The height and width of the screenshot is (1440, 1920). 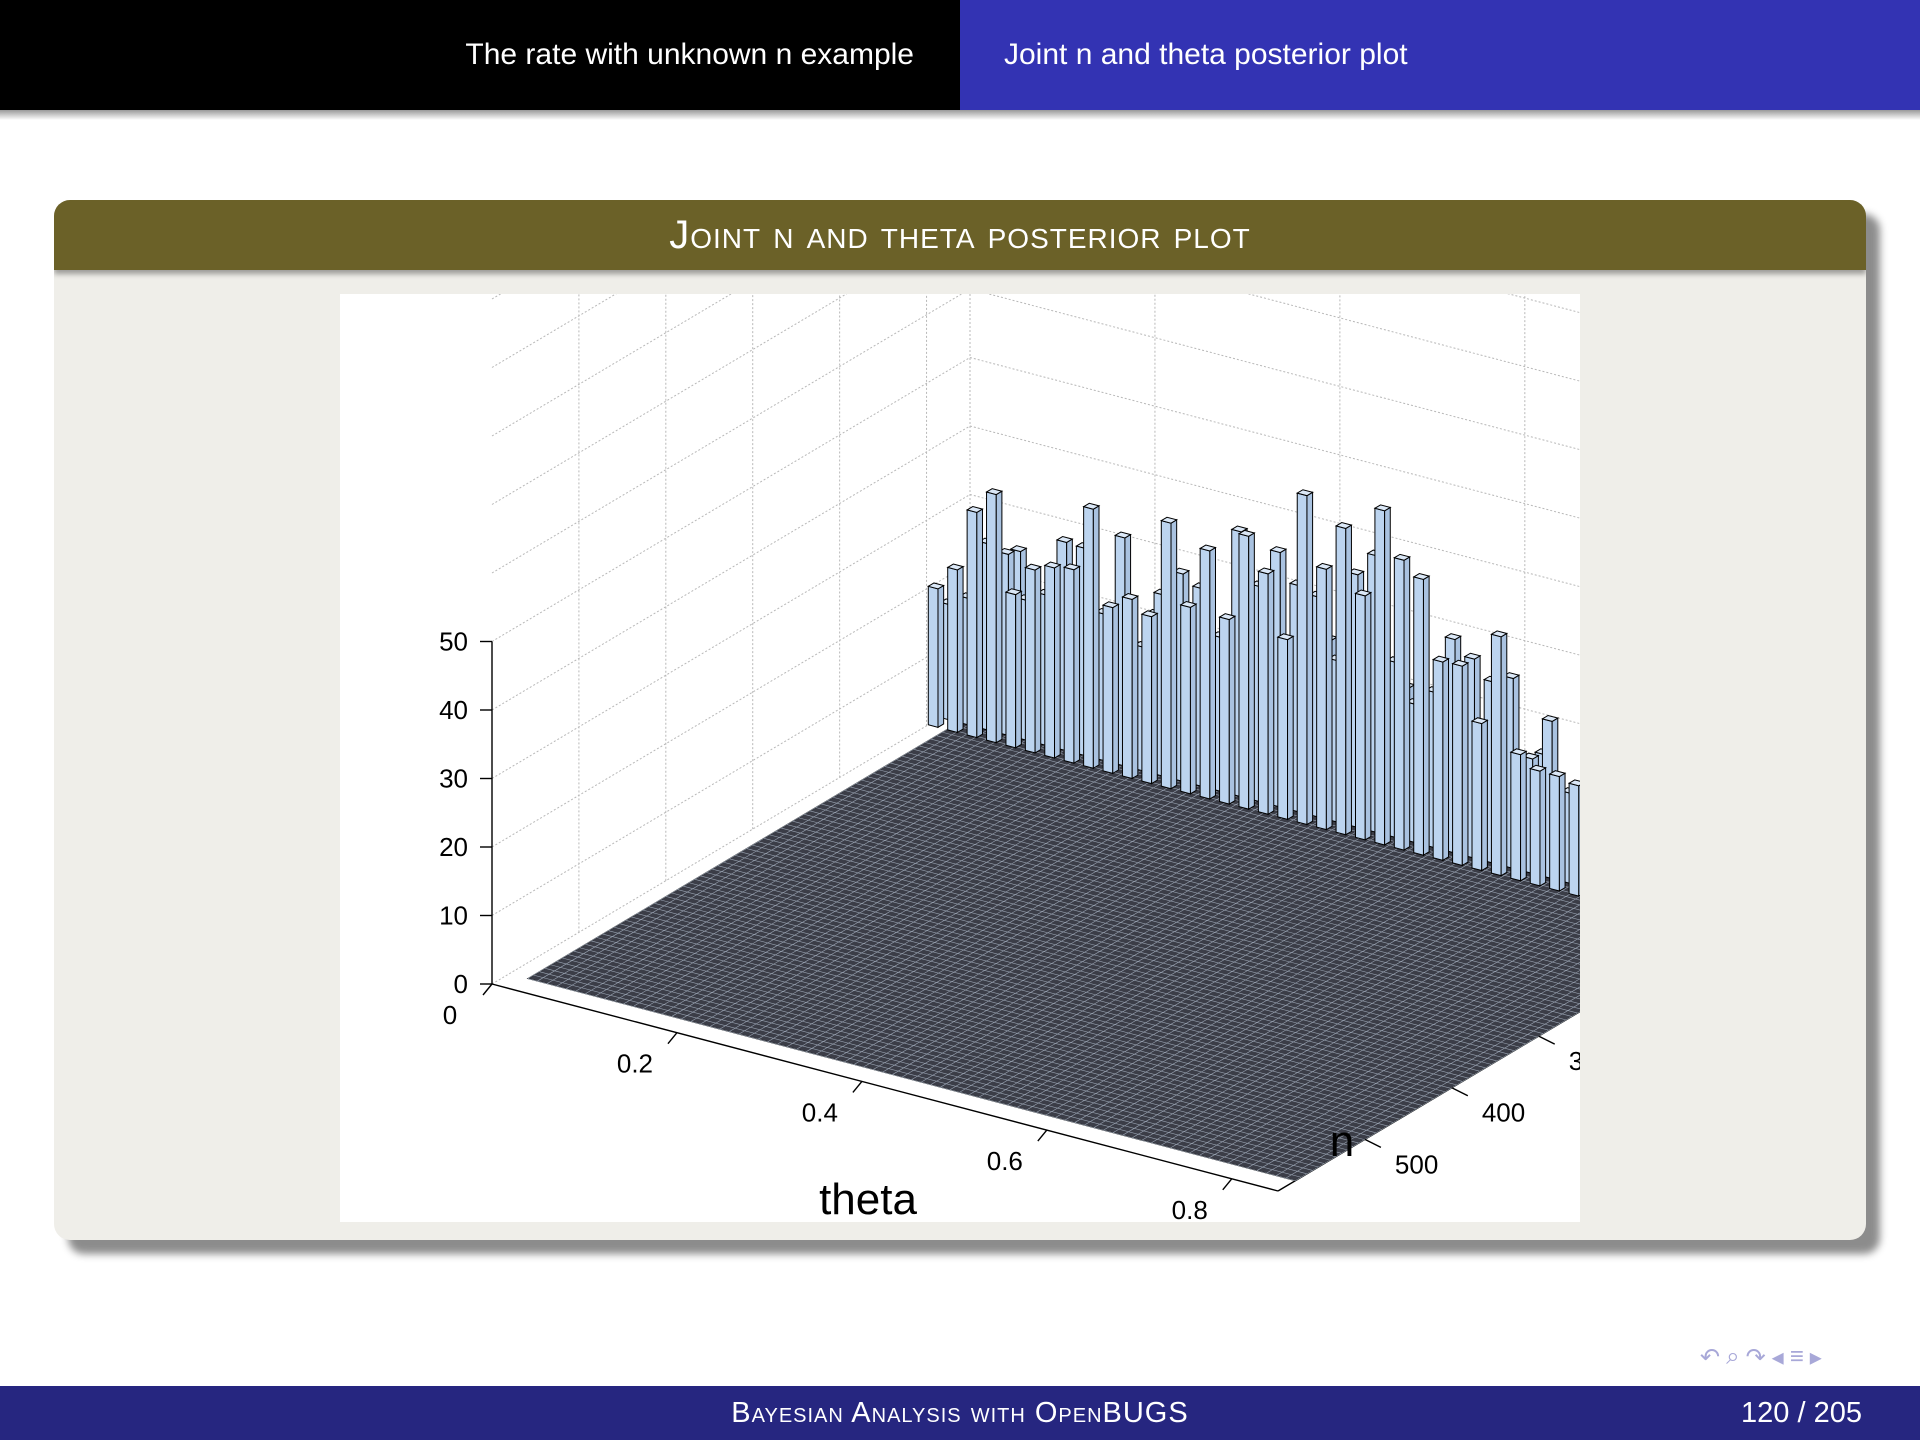 I want to click on x-tick-label: 0.4, so click(x=820, y=1112).